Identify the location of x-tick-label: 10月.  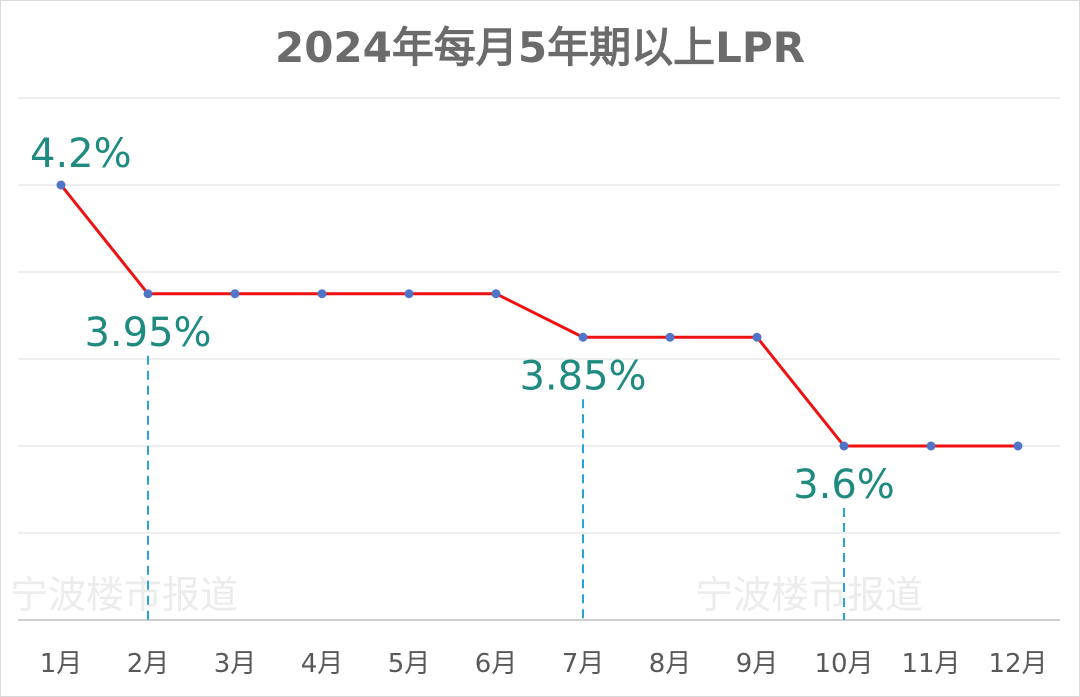
(843, 664).